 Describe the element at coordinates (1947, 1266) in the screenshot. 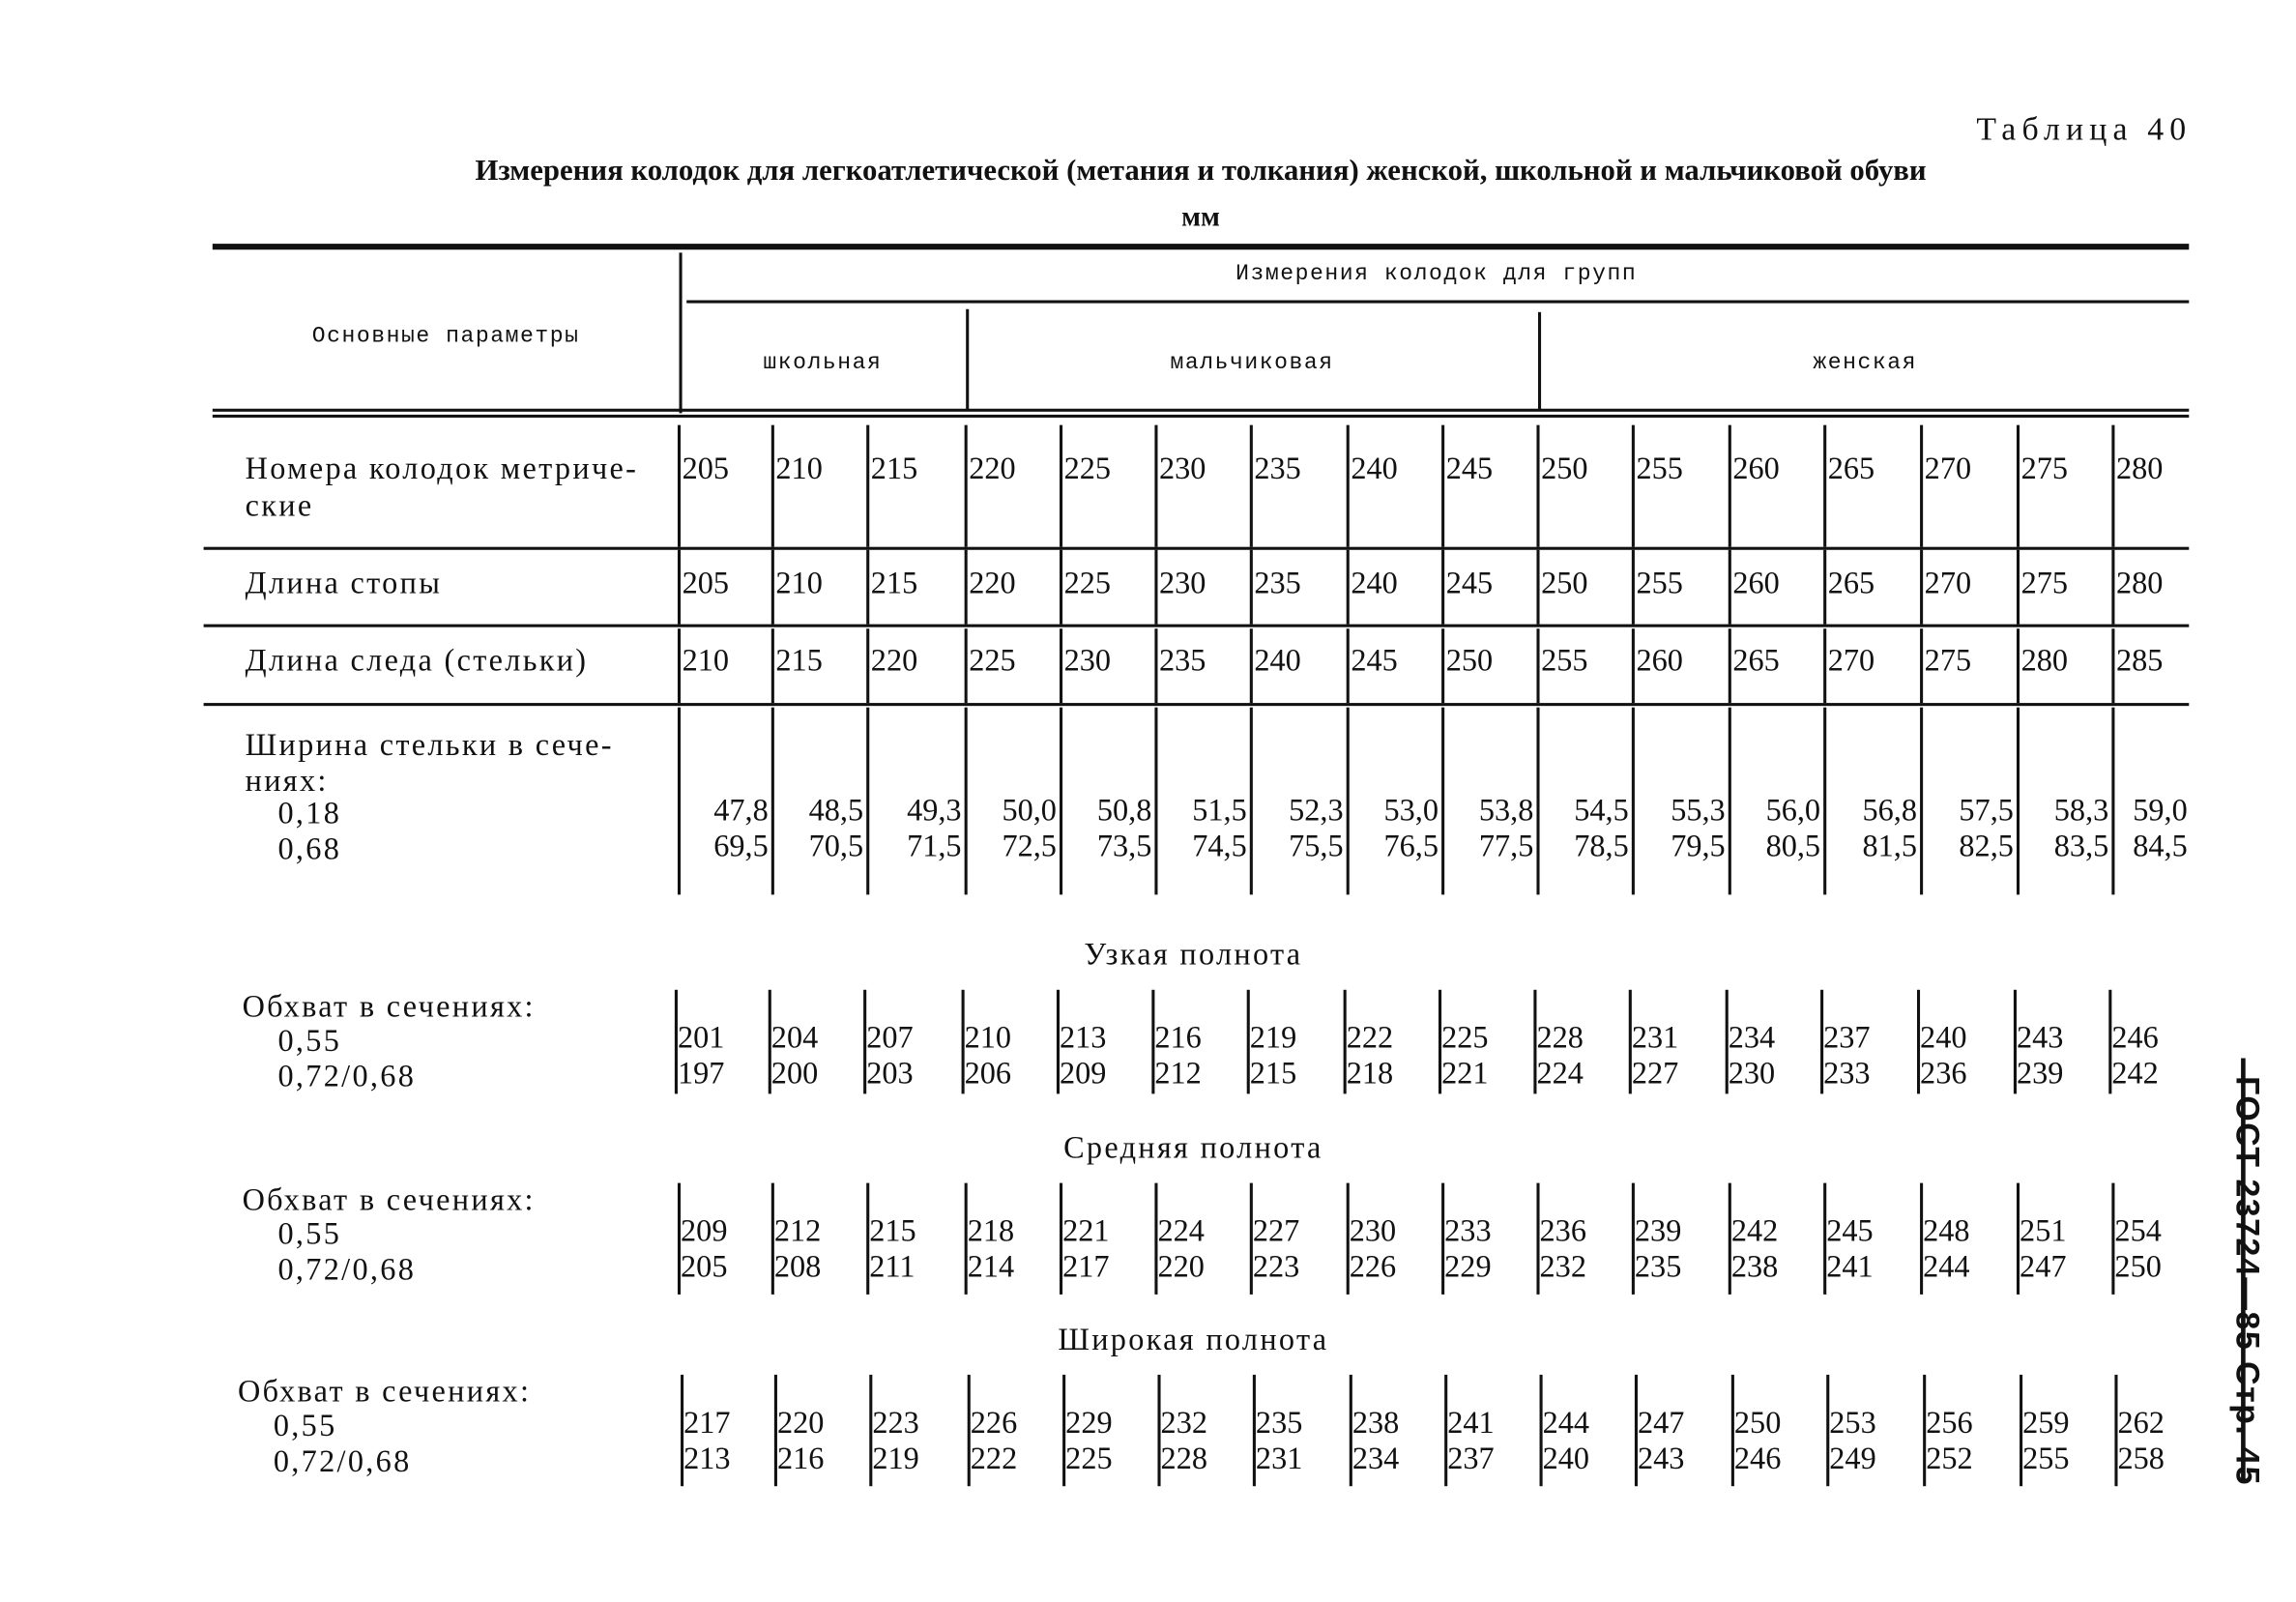

I see `table-cell: 244` at that location.